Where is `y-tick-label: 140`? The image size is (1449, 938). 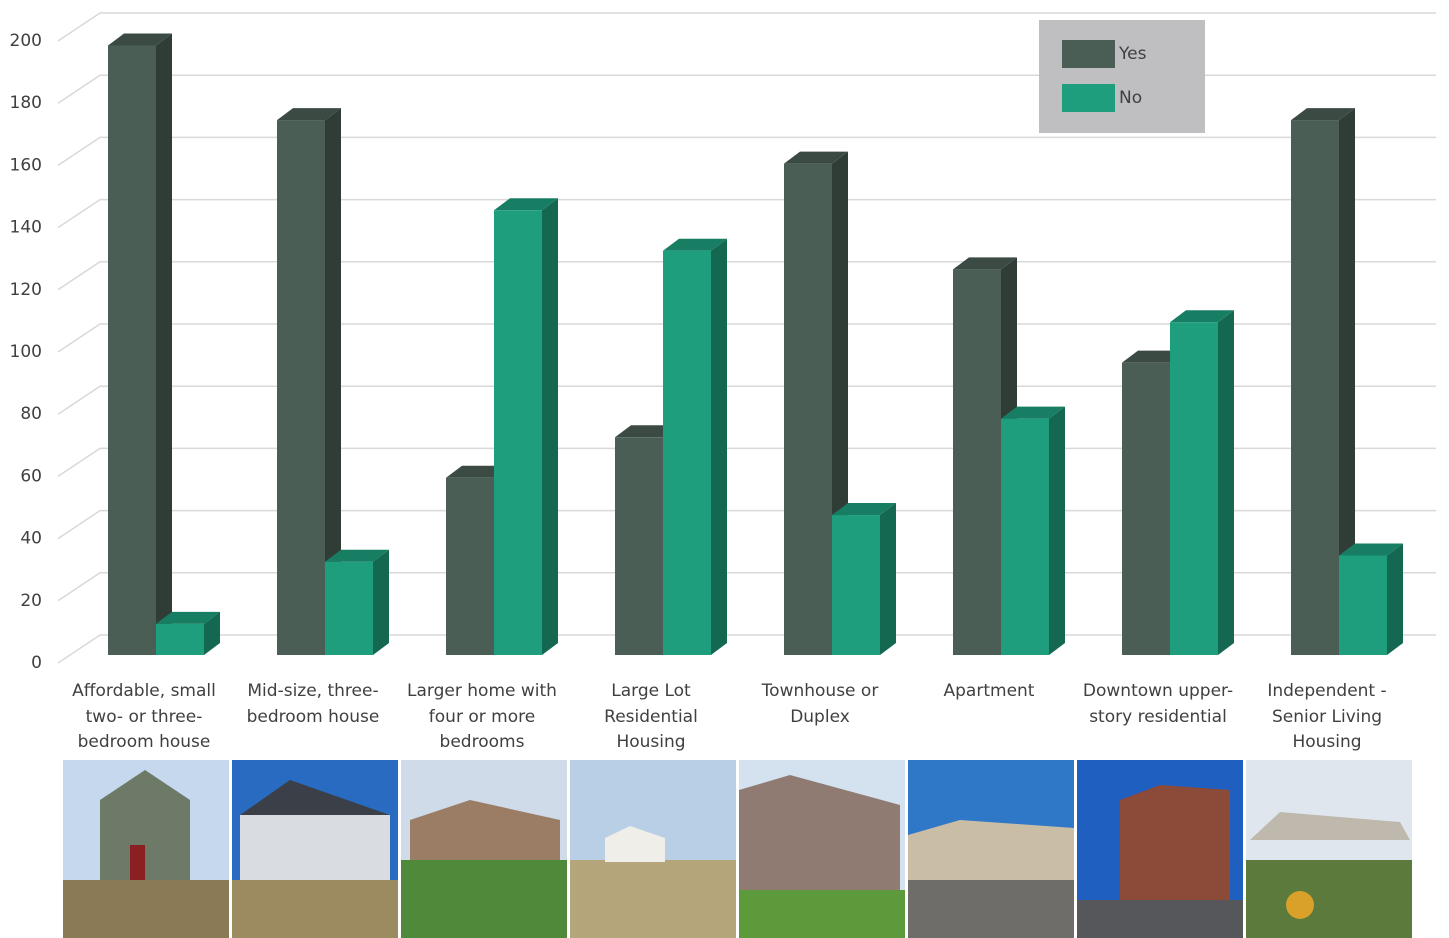 y-tick-label: 140 is located at coordinates (26, 228).